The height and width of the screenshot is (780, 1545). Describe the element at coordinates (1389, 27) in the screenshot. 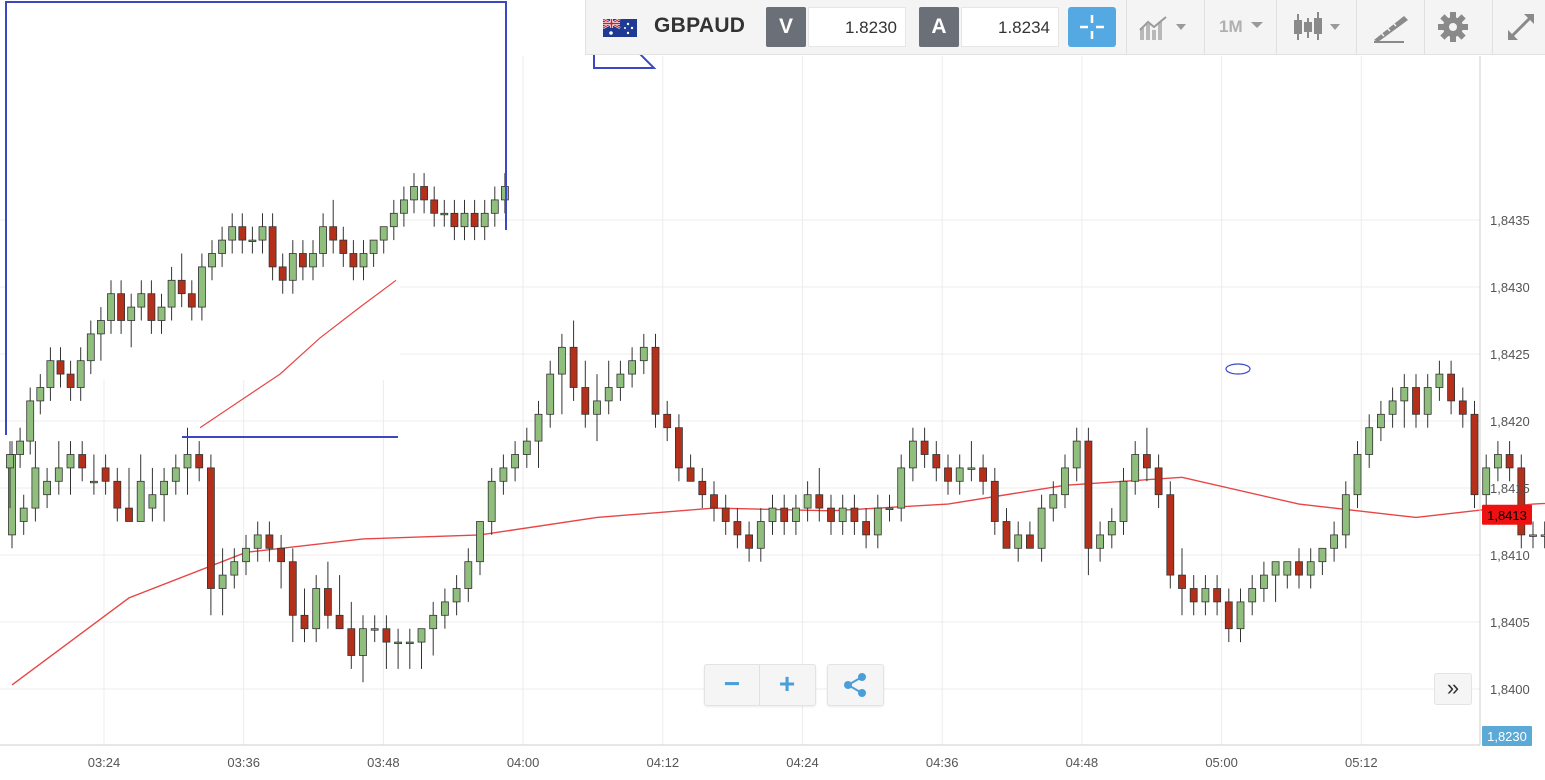

I see `drawing-tools-button` at that location.